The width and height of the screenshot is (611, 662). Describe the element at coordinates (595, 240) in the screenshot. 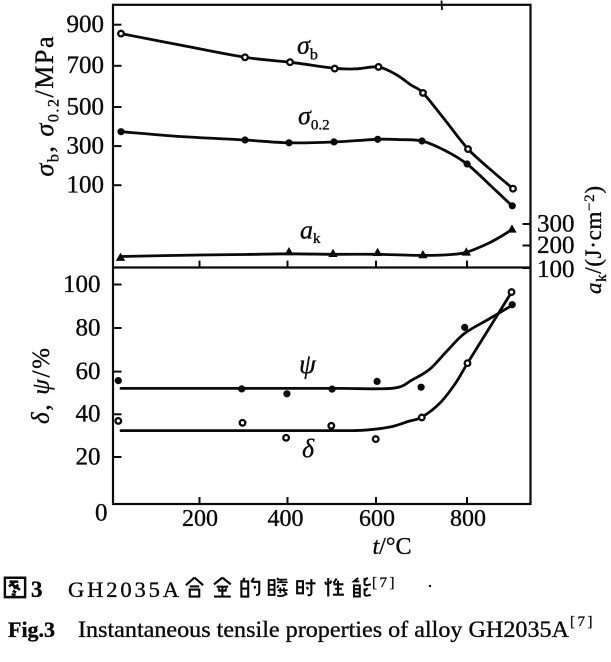

I see `svg-text: ak/(J·cm−2)` at that location.